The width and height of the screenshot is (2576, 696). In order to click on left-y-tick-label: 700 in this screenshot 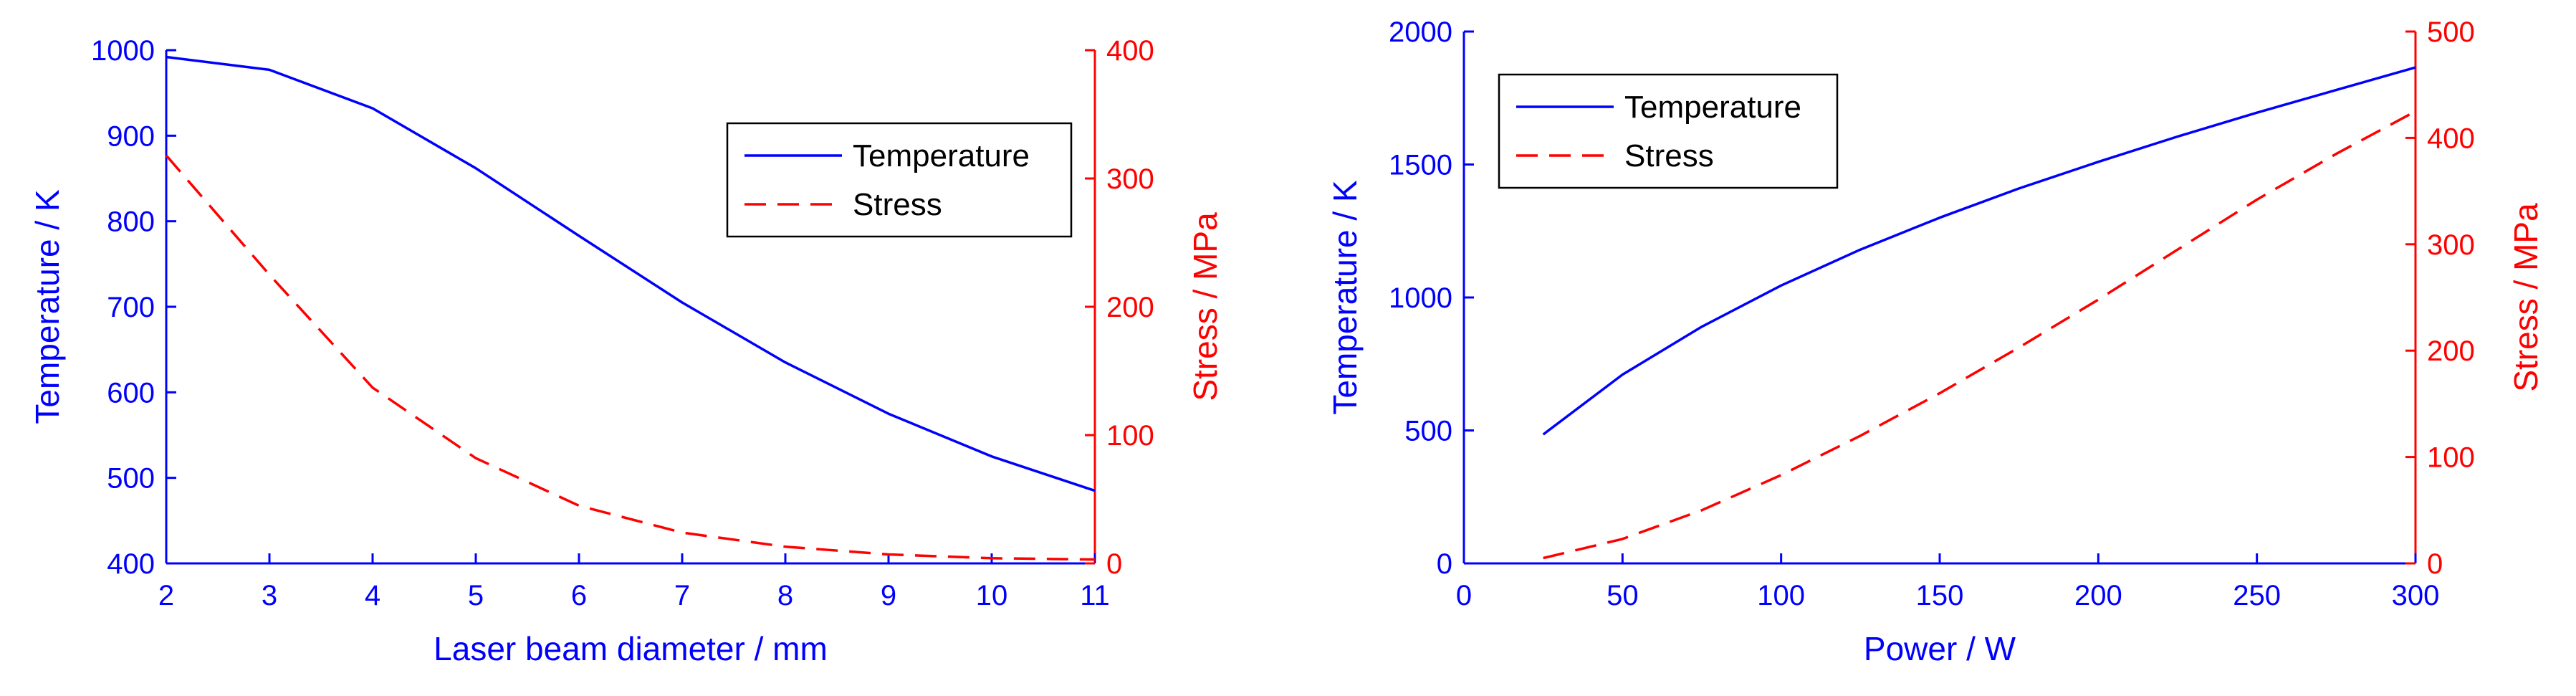, I will do `click(131, 307)`.